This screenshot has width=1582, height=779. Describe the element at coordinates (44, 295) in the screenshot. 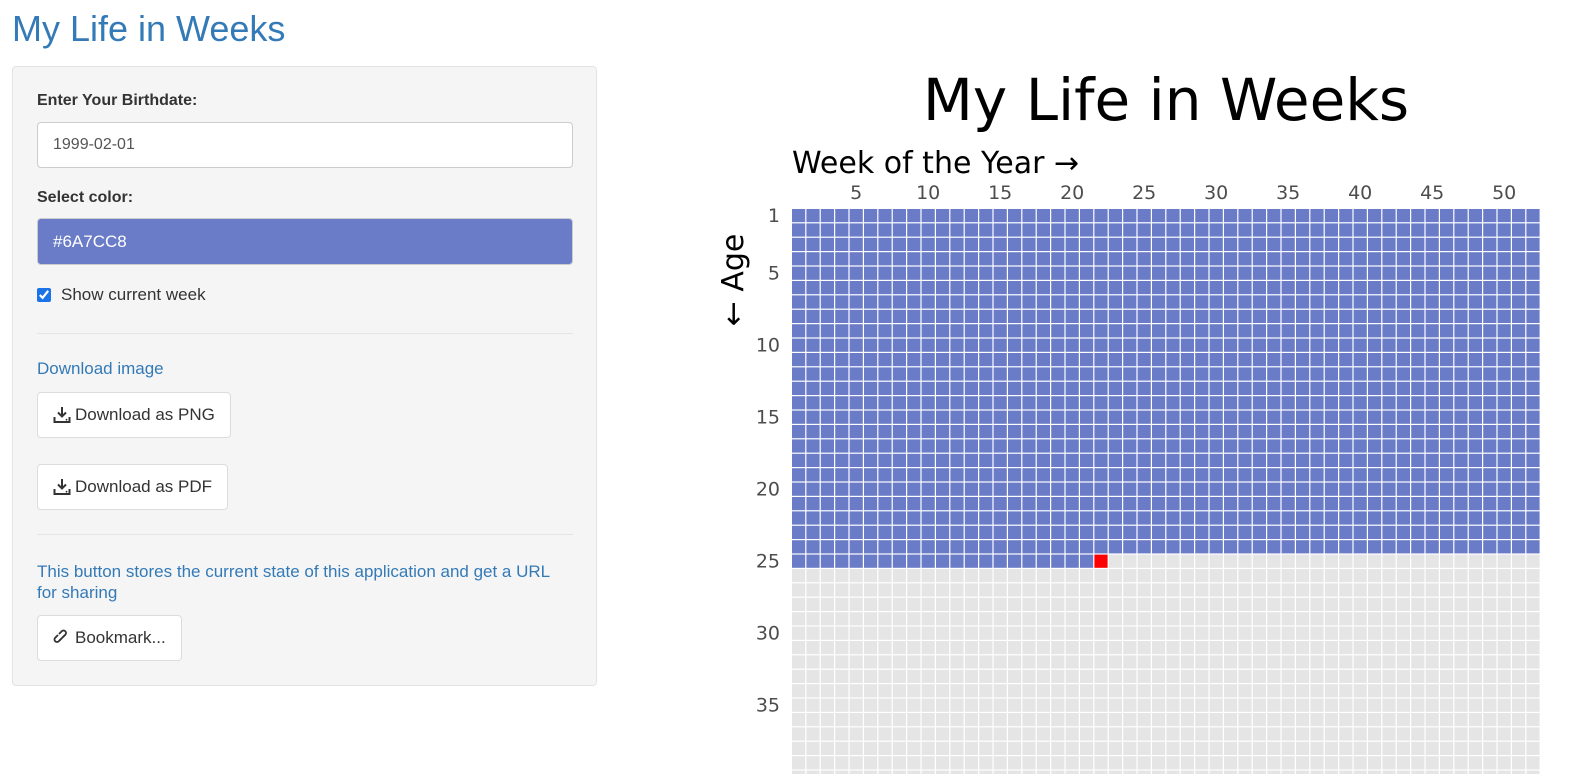

I see `show-current-week-checkbox` at that location.